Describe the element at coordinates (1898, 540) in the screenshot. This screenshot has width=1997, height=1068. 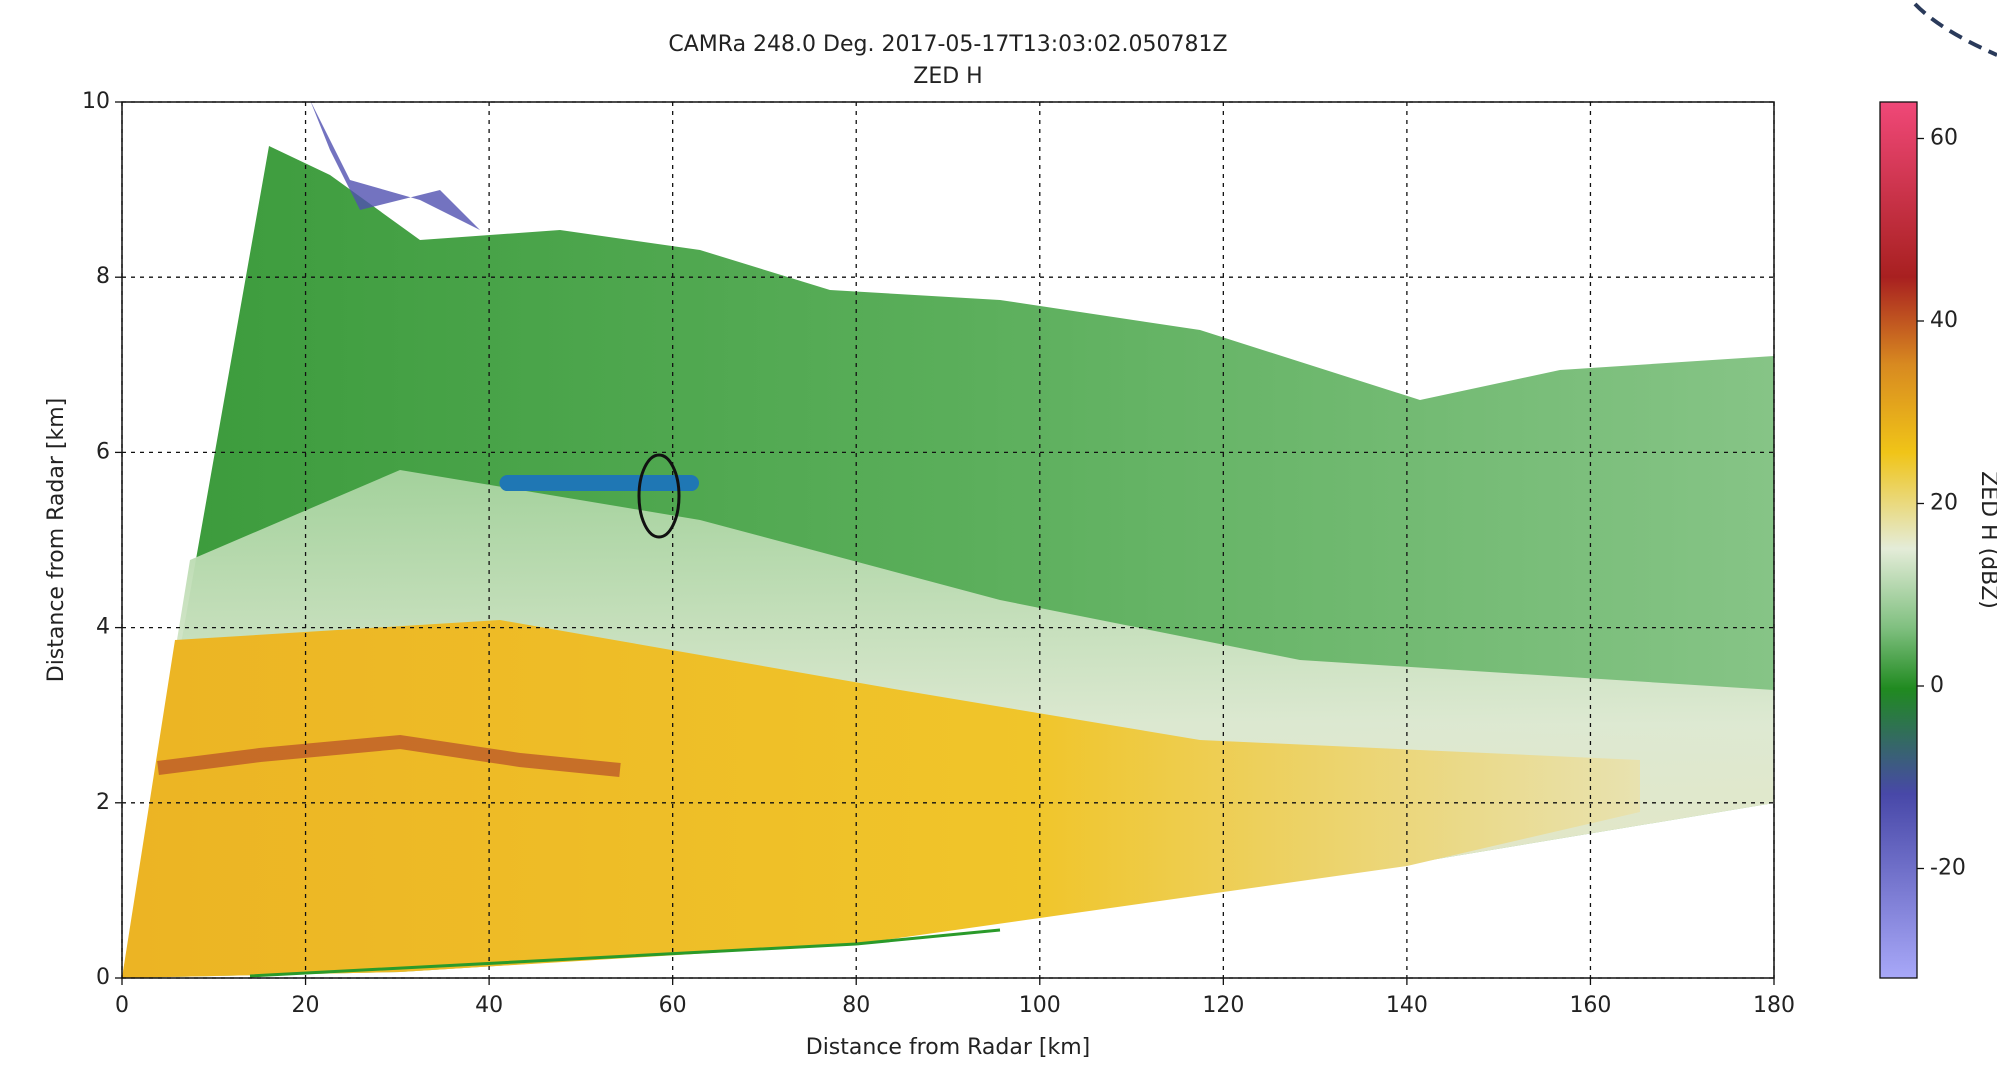
I see `colorbar` at that location.